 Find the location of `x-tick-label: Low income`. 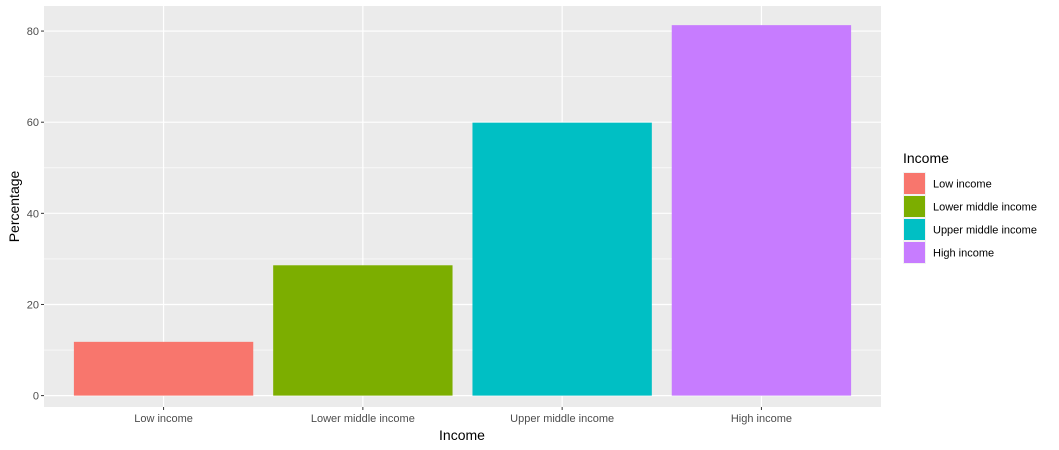

x-tick-label: Low income is located at coordinates (163, 419).